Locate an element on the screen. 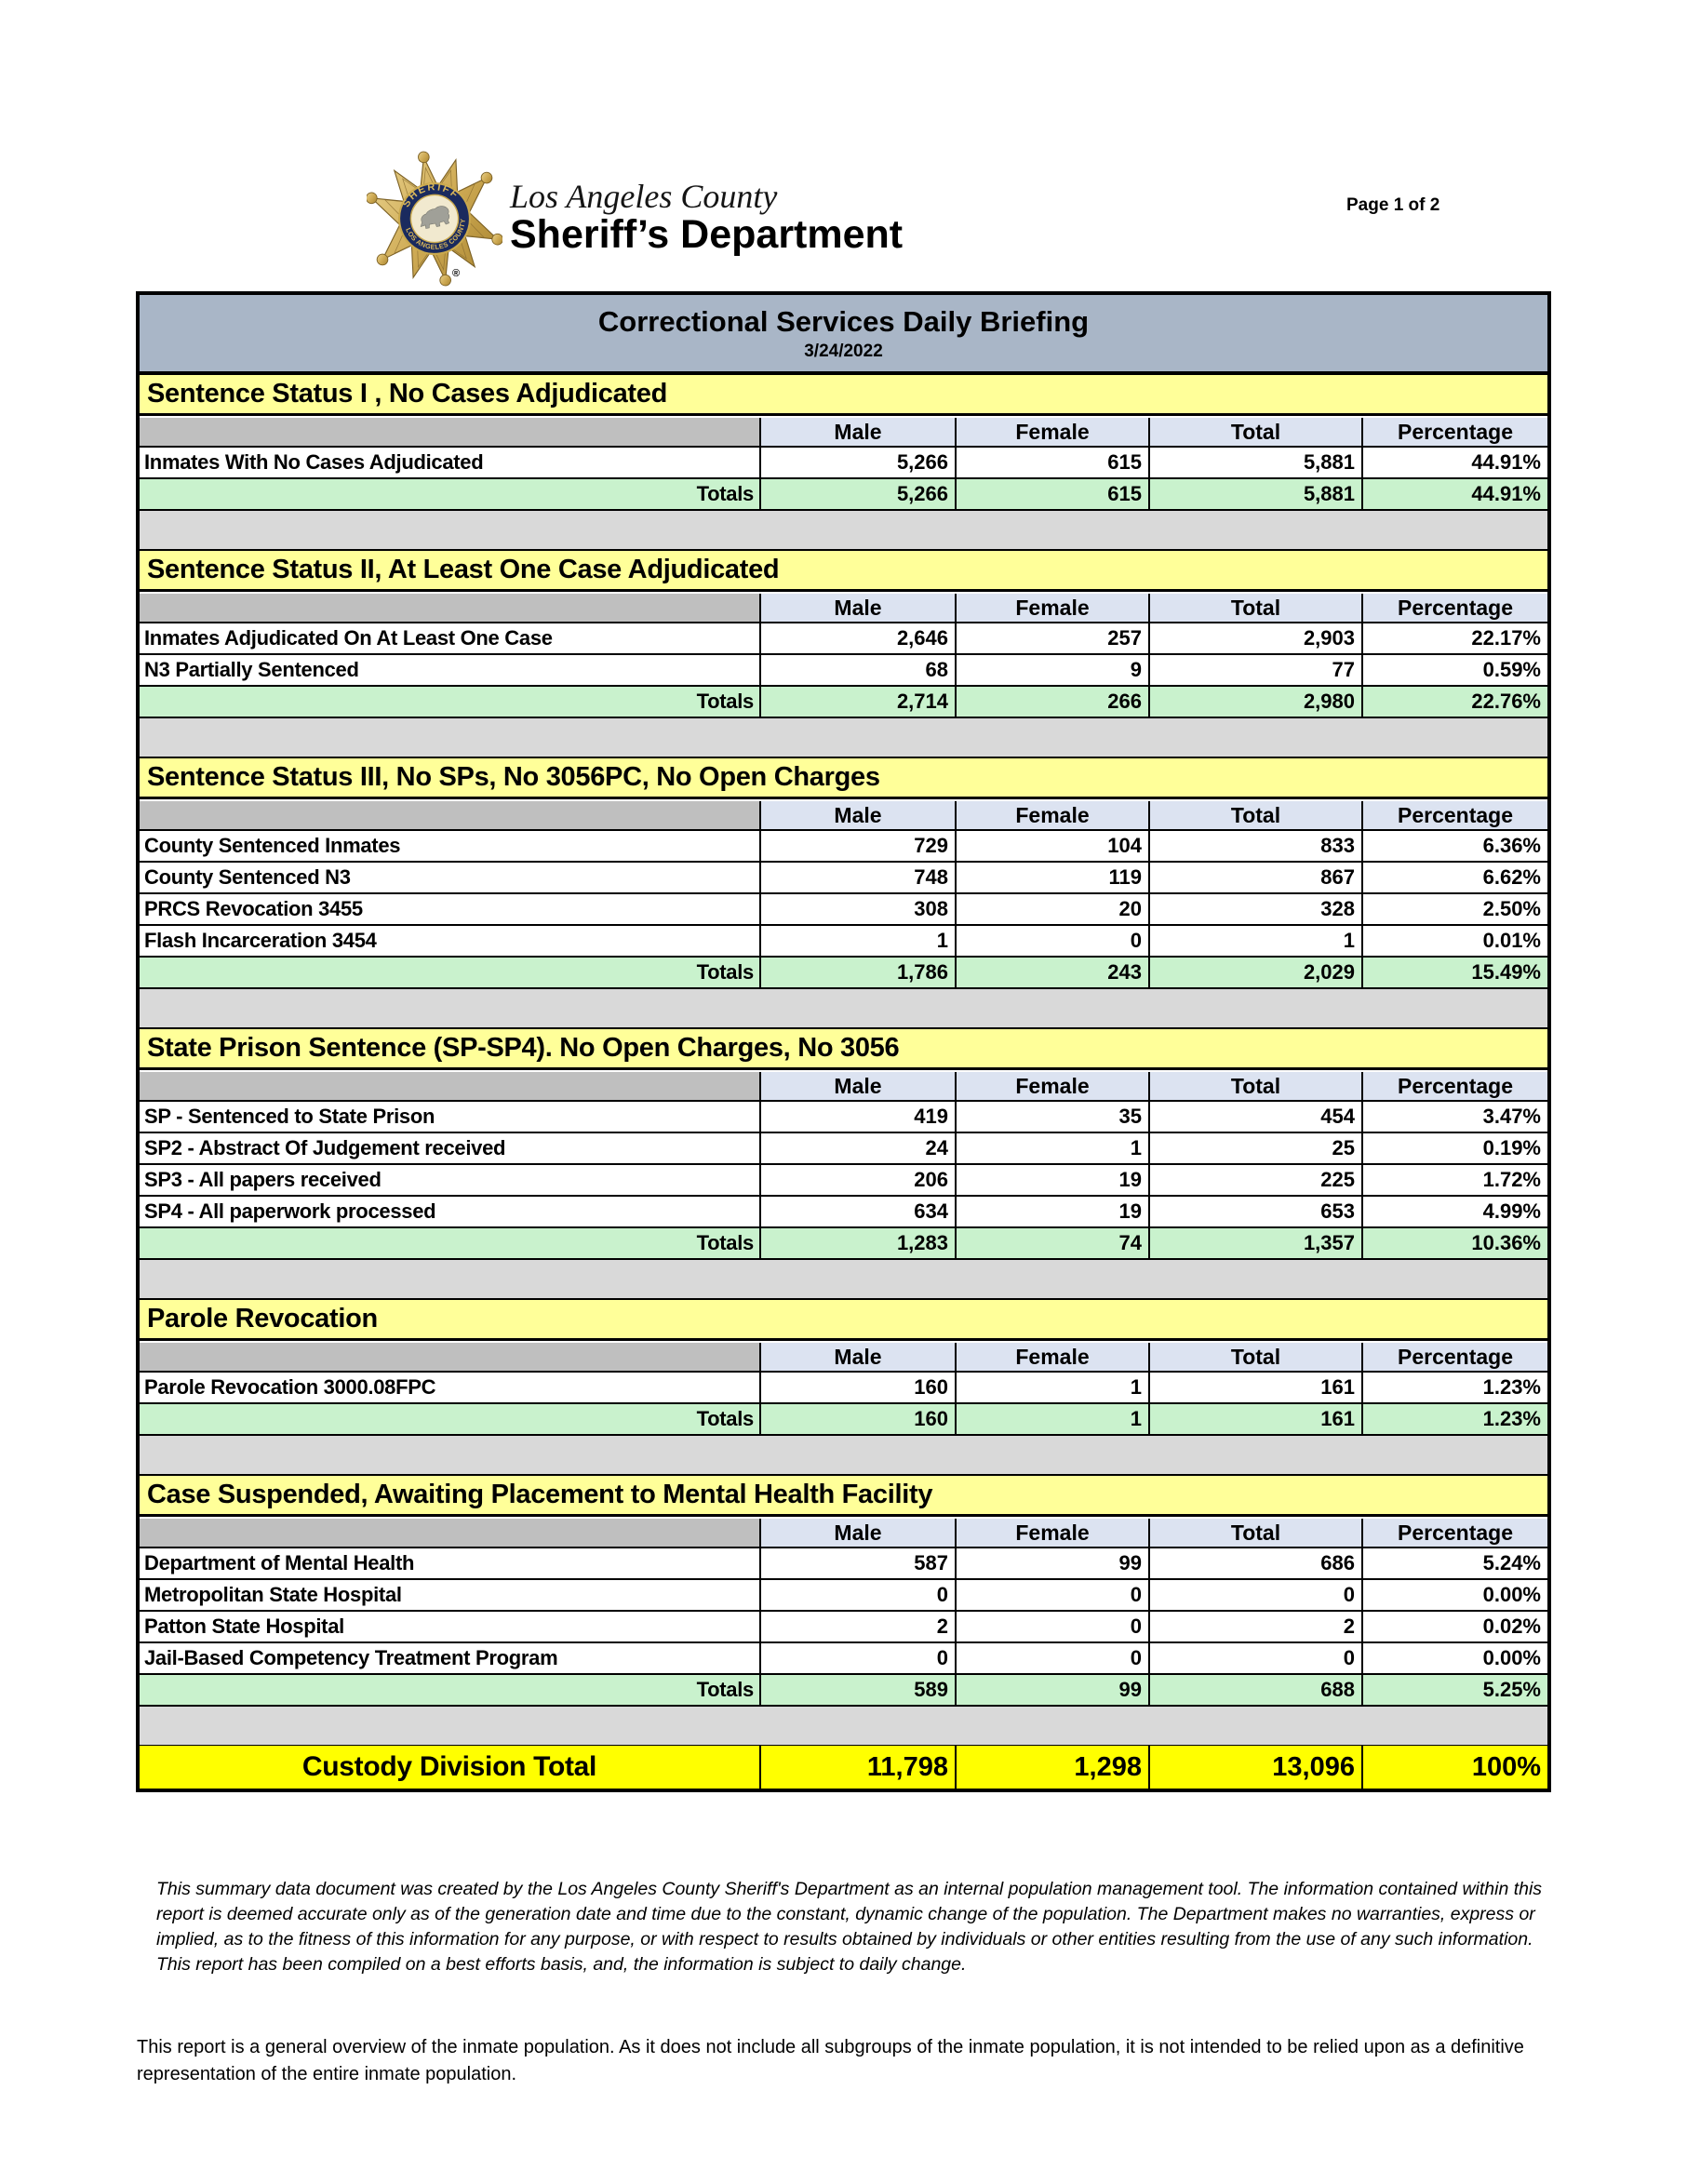 Image resolution: width=1687 pixels, height=2184 pixels. grand-total-female: 1,298 is located at coordinates (1051, 1767).